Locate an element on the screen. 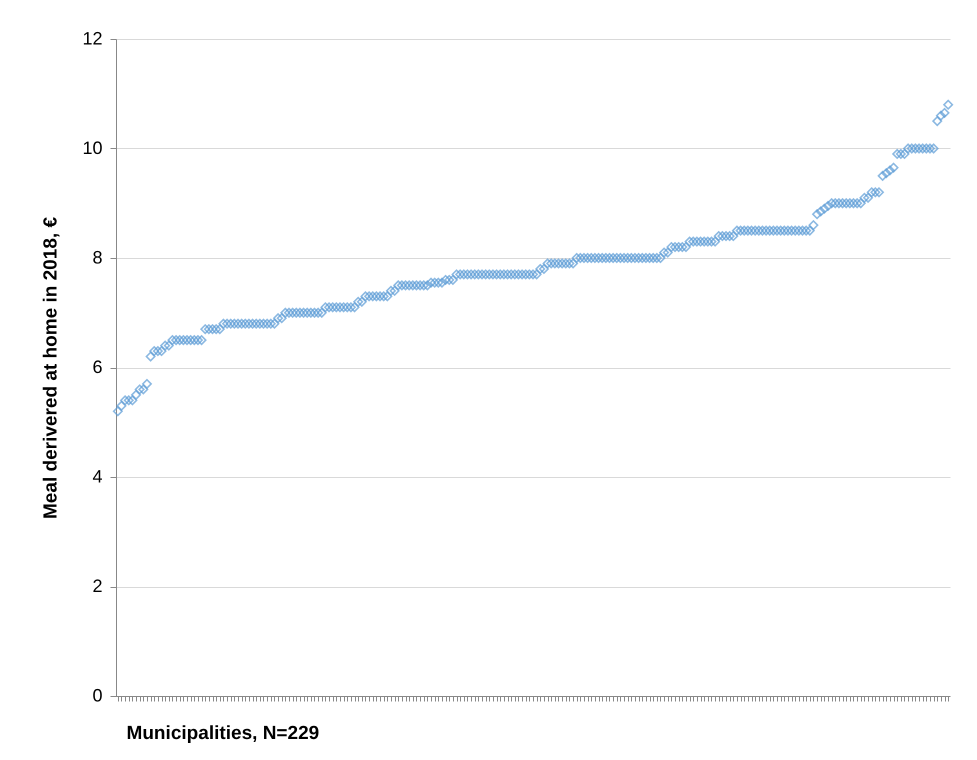  y-tick-label: 4 is located at coordinates (97, 476).